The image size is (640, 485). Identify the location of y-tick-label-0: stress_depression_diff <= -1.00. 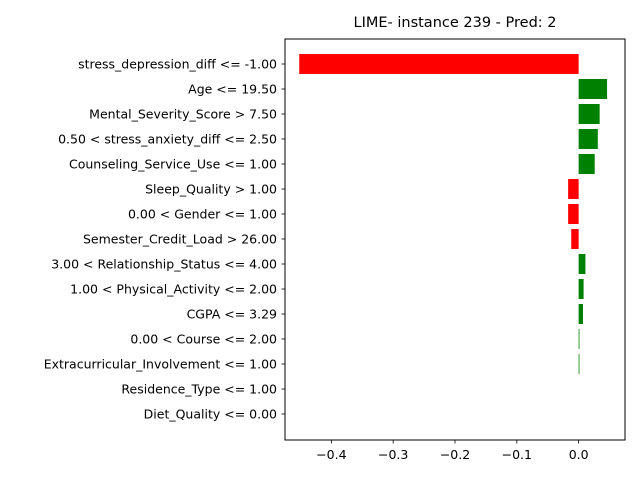
(177, 64).